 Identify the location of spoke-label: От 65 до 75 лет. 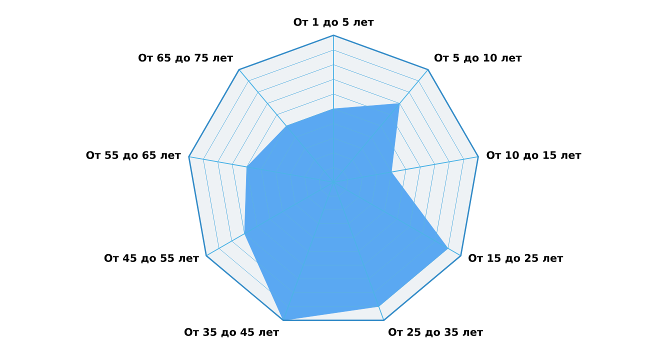
(186, 58).